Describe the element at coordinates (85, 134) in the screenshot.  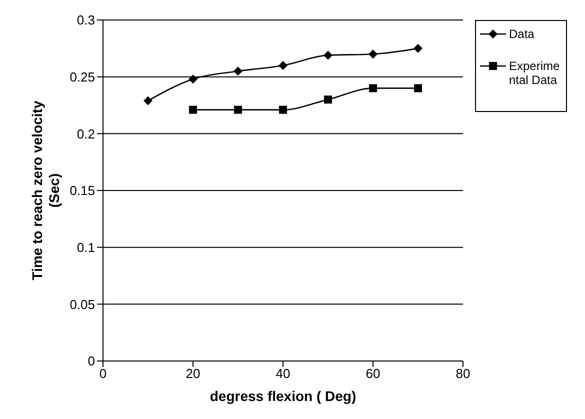
I see `y-tick-label: 0.2` at that location.